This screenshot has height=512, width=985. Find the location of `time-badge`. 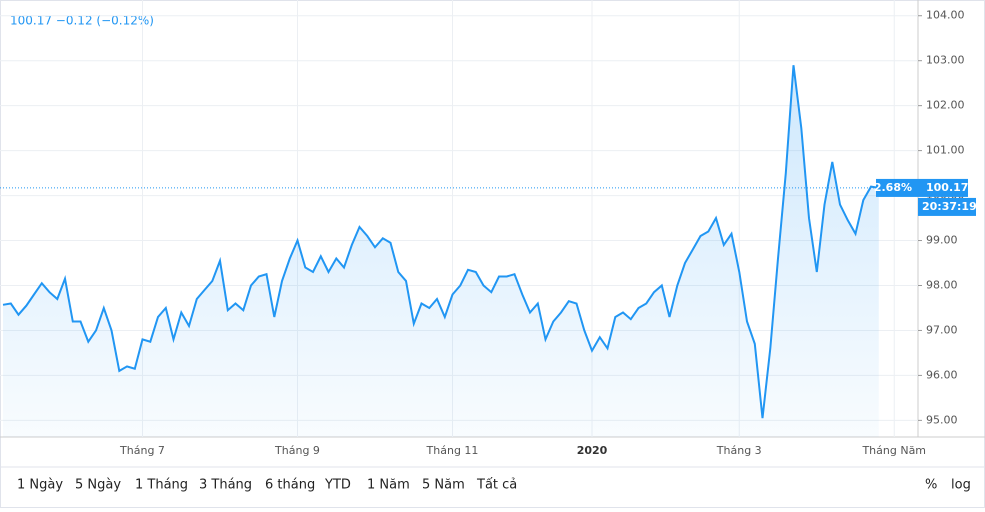

time-badge is located at coordinates (947, 206).